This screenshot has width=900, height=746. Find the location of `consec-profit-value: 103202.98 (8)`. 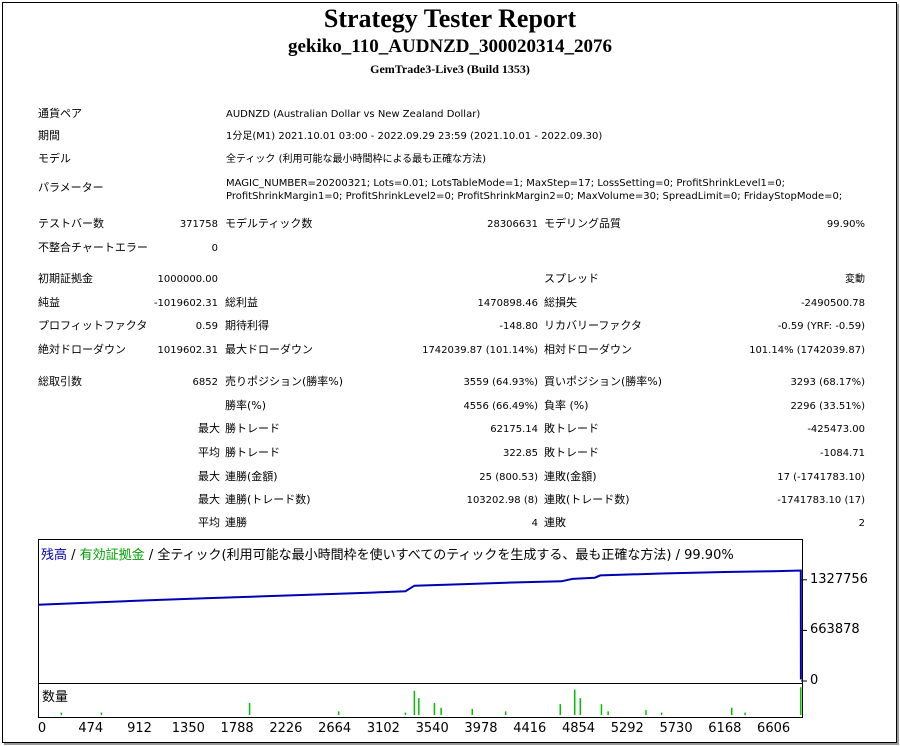

consec-profit-value: 103202.98 (8) is located at coordinates (502, 500).